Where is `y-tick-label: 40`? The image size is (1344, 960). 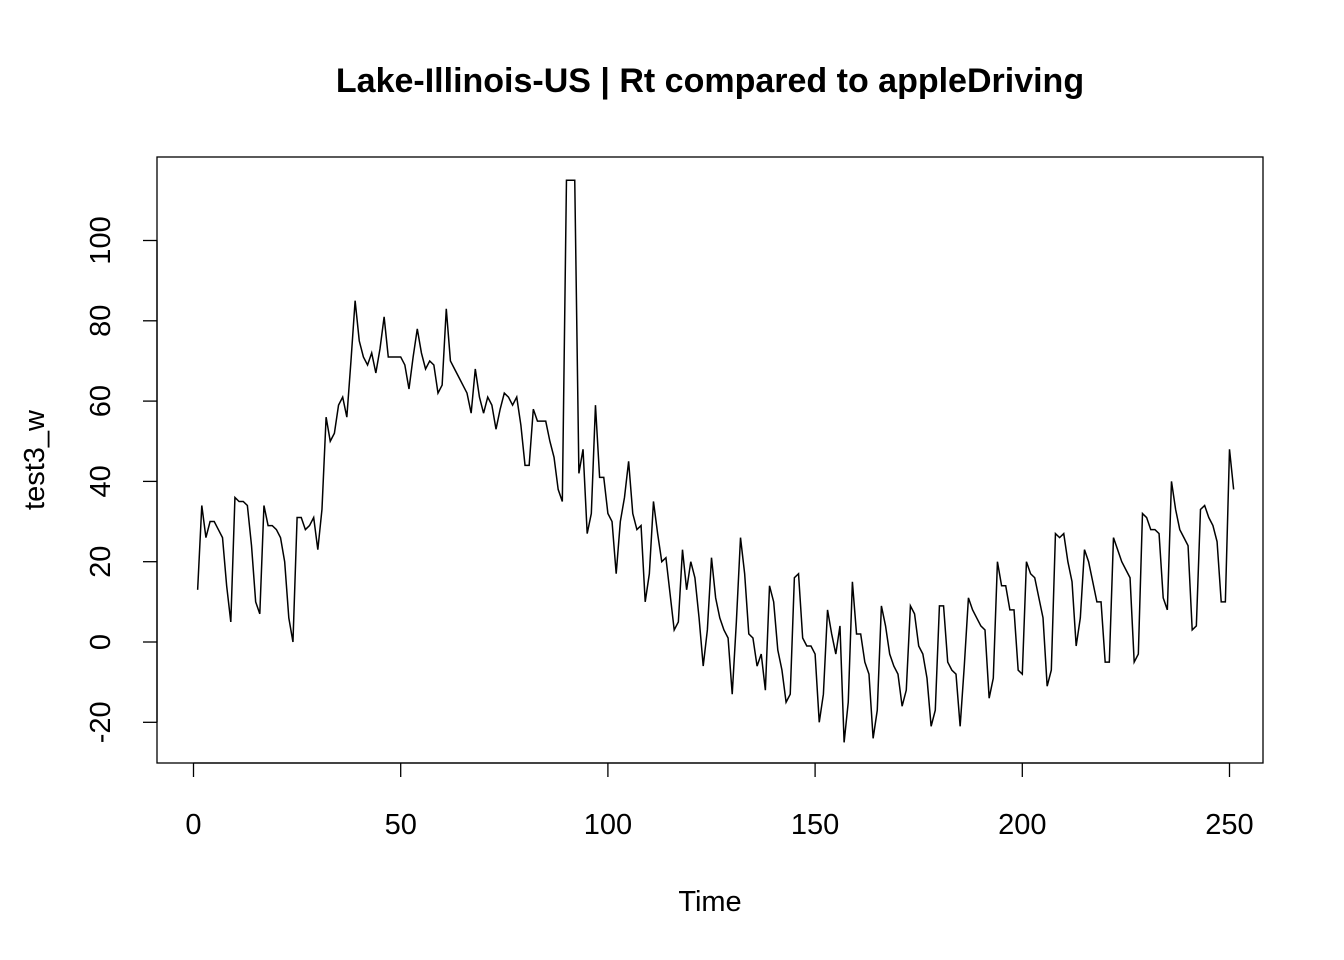
y-tick-label: 40 is located at coordinates (101, 481).